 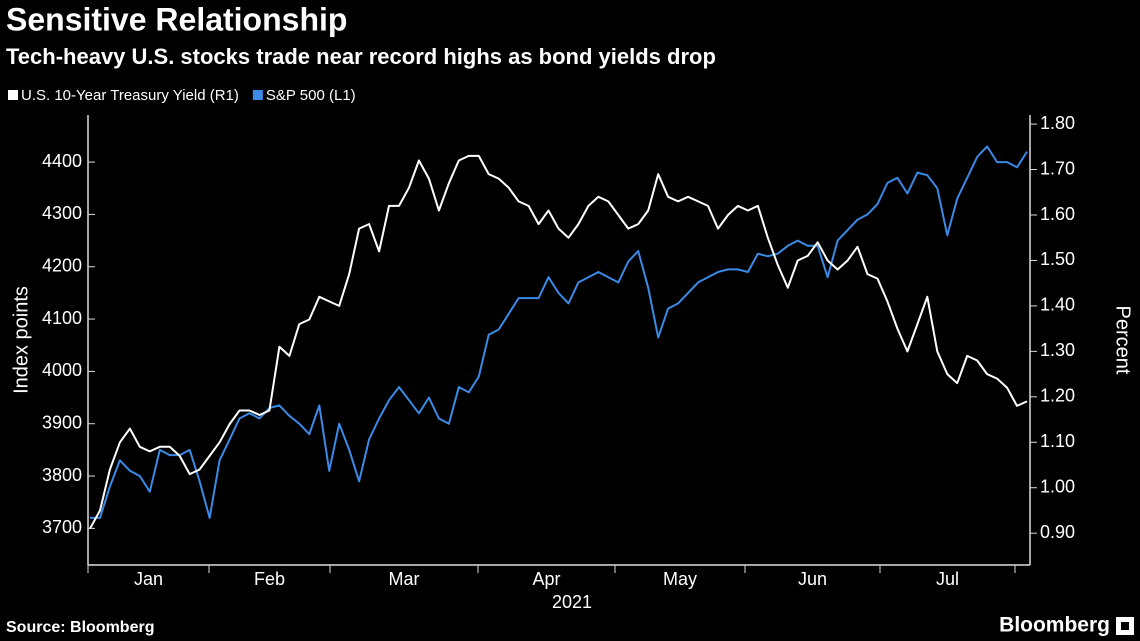 What do you see at coordinates (130, 95) in the screenshot?
I see `legend-label: U.S. 10-Year Treasury Yield (R1)` at bounding box center [130, 95].